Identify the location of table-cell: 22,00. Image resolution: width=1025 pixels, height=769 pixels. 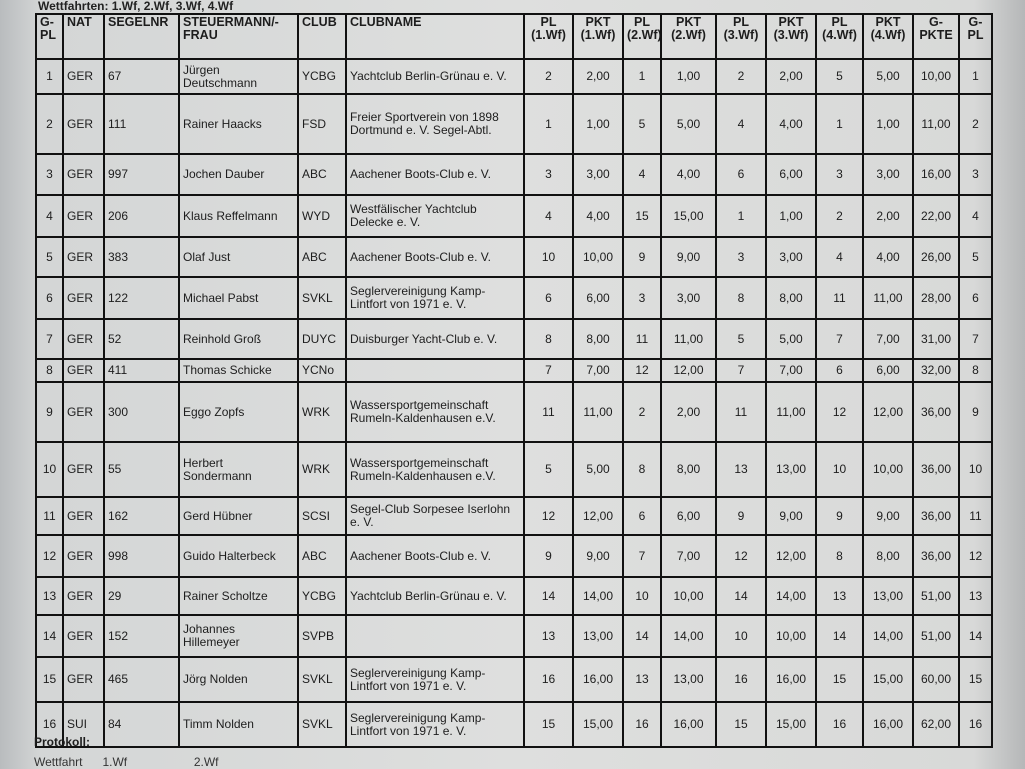
(936, 216).